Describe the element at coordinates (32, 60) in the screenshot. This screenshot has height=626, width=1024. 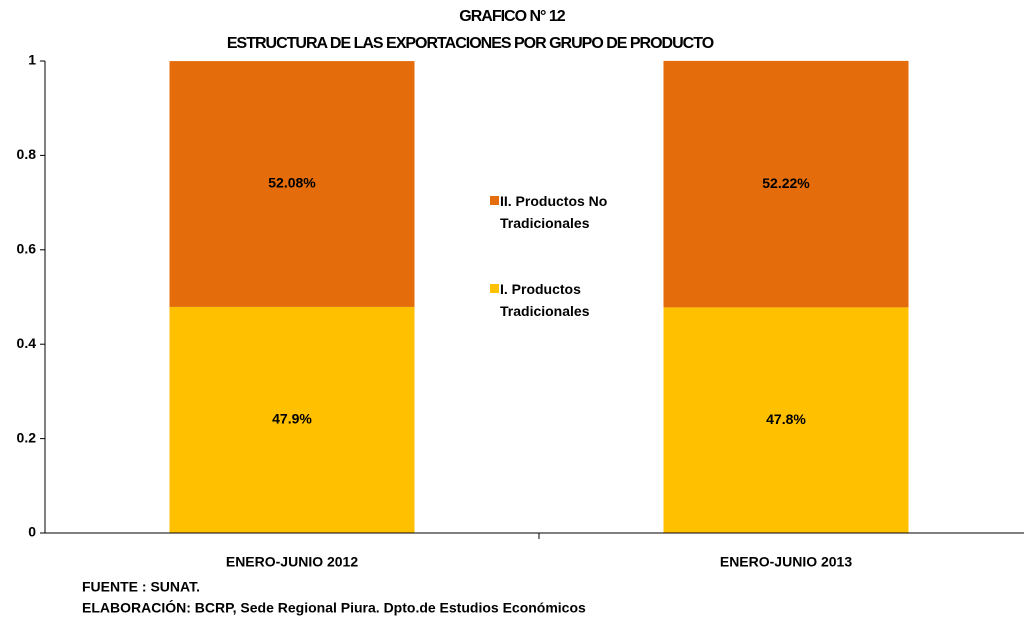
I see `y-tick-label: 1` at that location.